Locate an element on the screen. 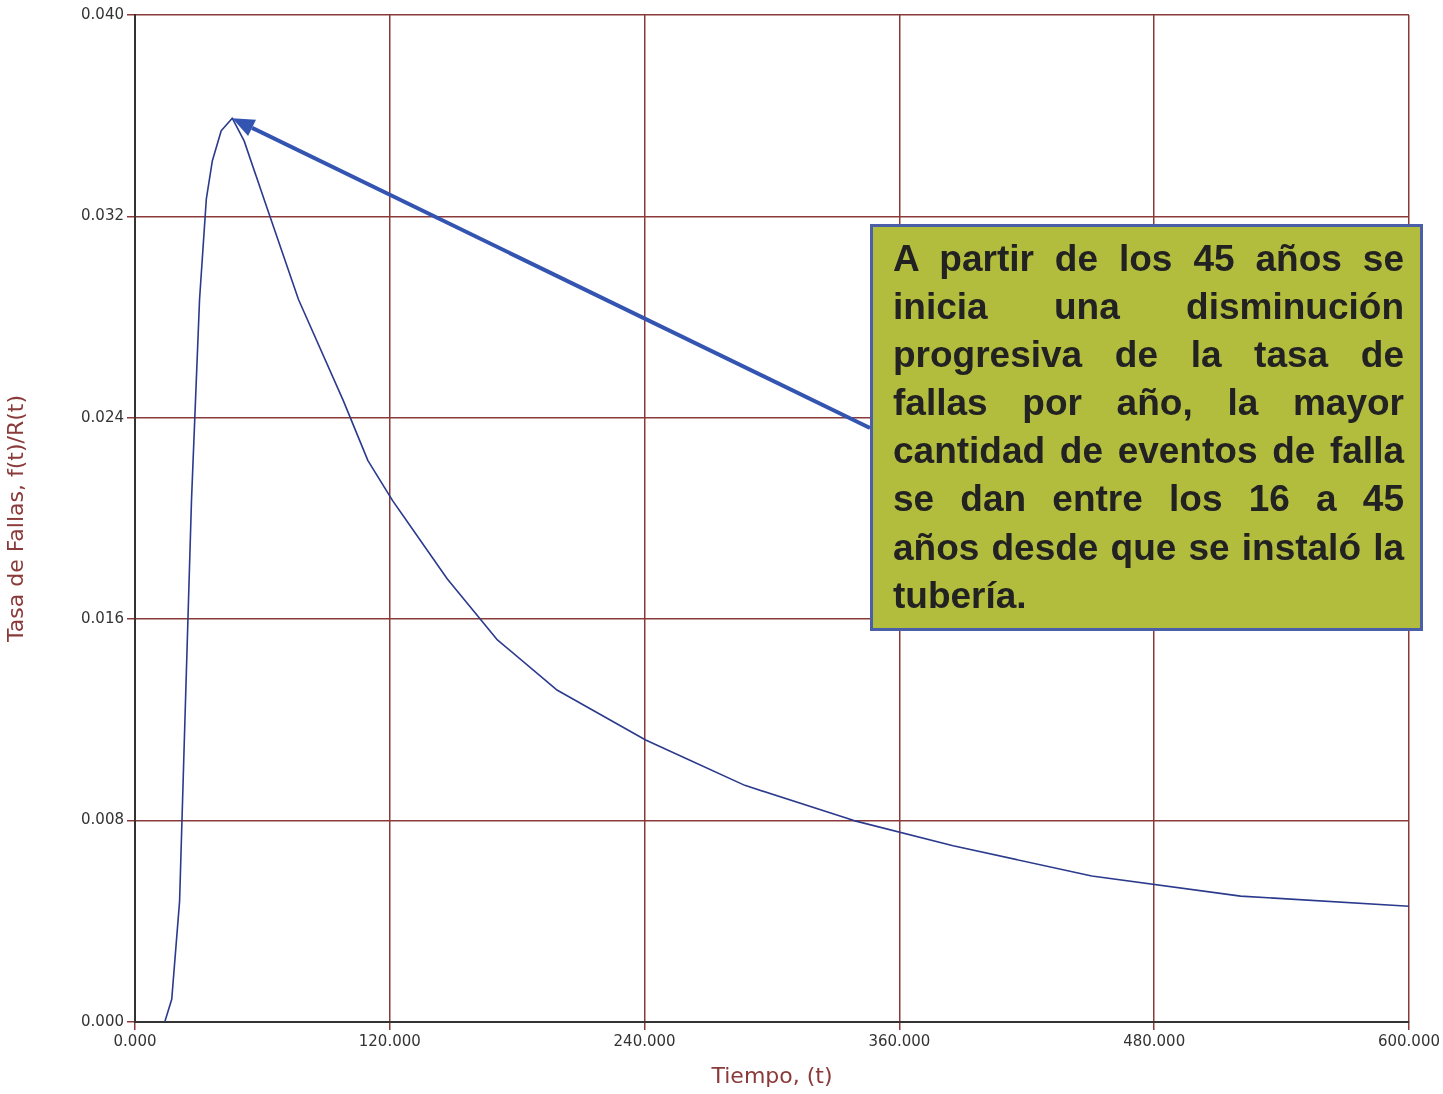  y-tick-label: 0.032 is located at coordinates (102, 215).